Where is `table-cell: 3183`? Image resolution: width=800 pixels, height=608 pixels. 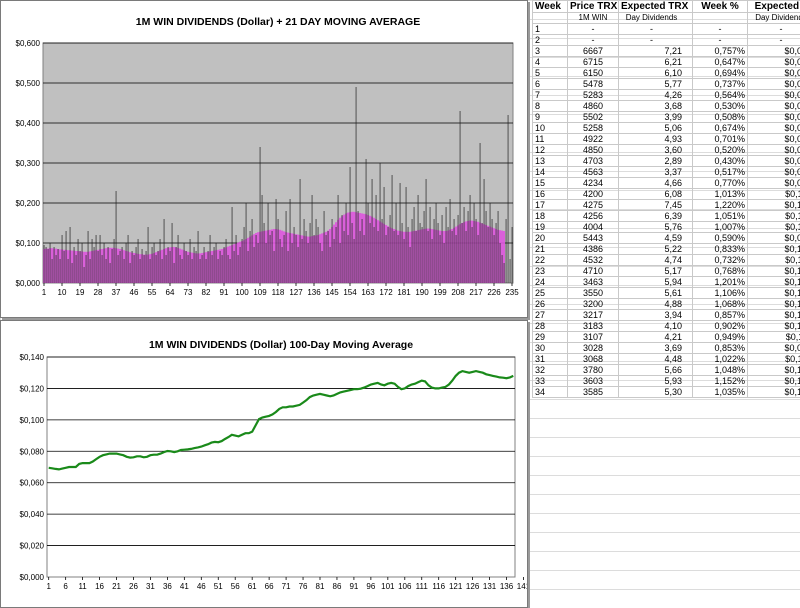 table-cell: 3183 is located at coordinates (593, 325).